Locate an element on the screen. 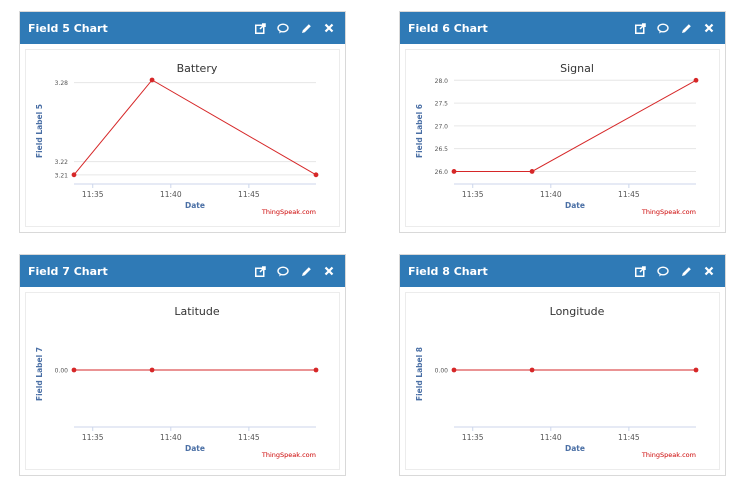 The image size is (741, 487). y-tick-label: 26.0 is located at coordinates (442, 172).